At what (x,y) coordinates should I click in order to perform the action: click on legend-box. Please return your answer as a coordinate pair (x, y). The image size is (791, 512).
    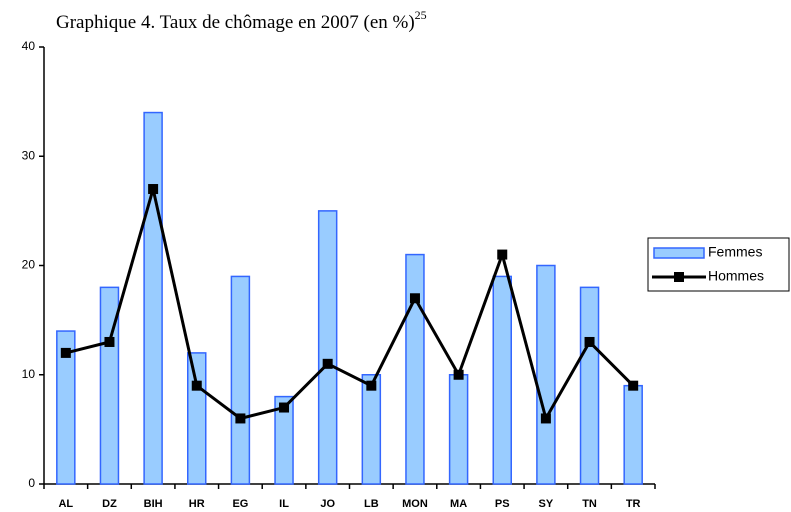
    Looking at the image, I should click on (718, 264).